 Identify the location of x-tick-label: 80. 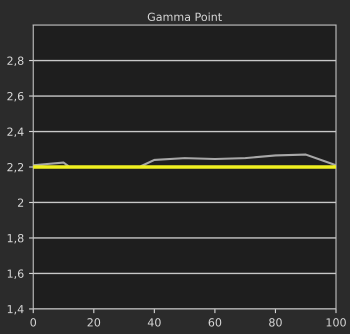
(275, 322).